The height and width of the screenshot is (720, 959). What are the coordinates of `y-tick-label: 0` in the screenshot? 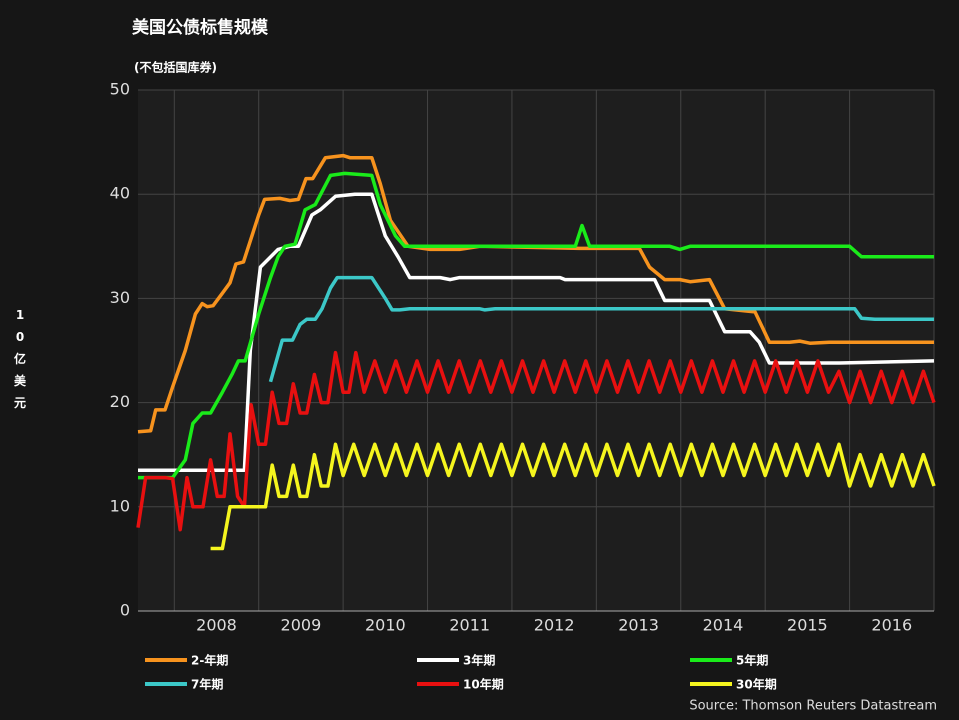 It's located at (125, 610).